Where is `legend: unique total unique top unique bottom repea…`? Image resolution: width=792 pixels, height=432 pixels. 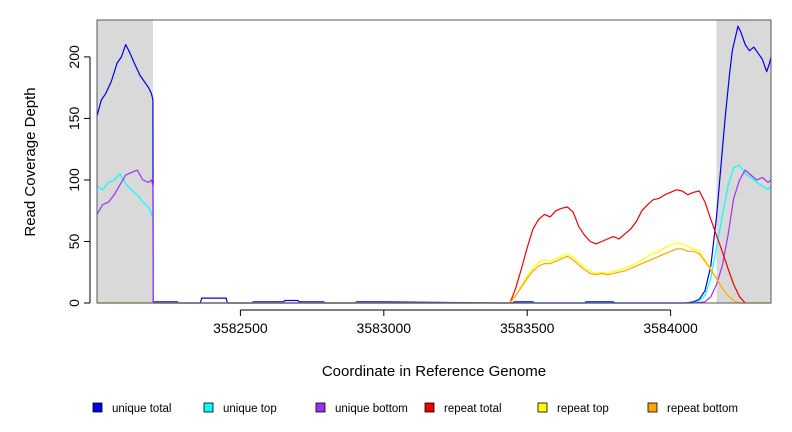
legend: unique total unique top unique bottom repea… is located at coordinates (415, 408).